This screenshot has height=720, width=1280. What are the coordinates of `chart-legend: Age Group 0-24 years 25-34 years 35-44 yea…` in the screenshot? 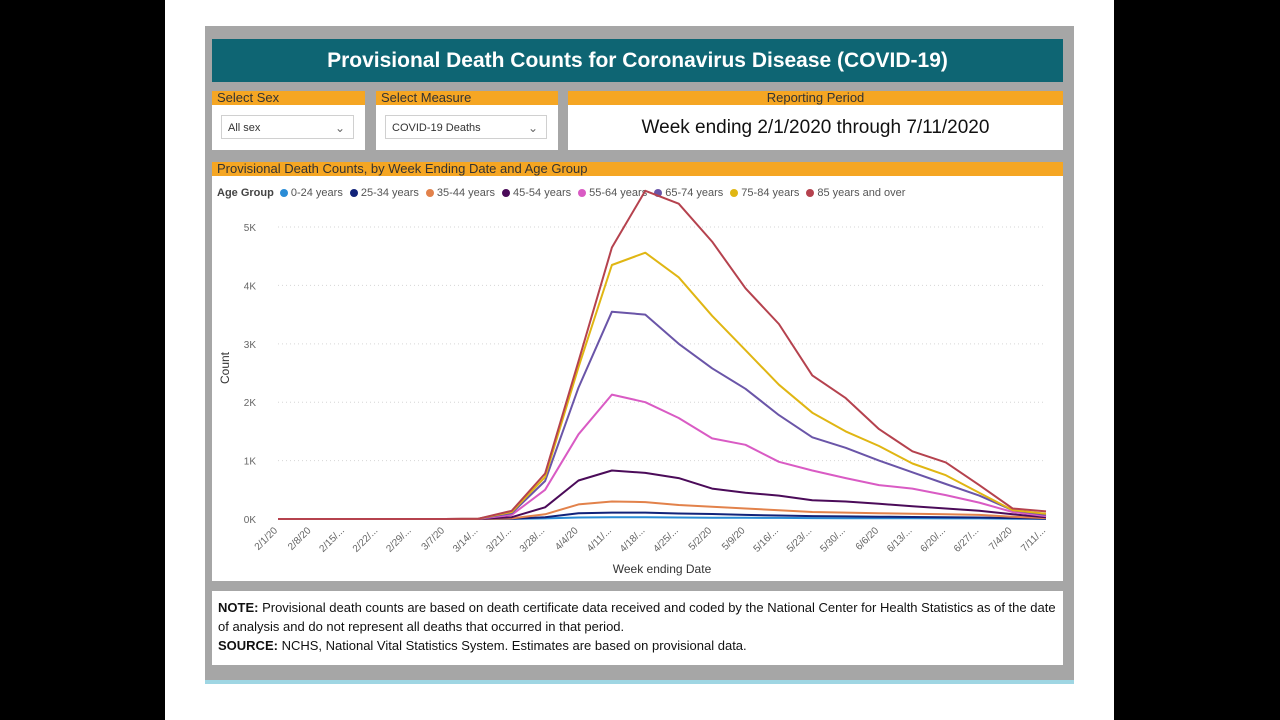 It's located at (564, 193).